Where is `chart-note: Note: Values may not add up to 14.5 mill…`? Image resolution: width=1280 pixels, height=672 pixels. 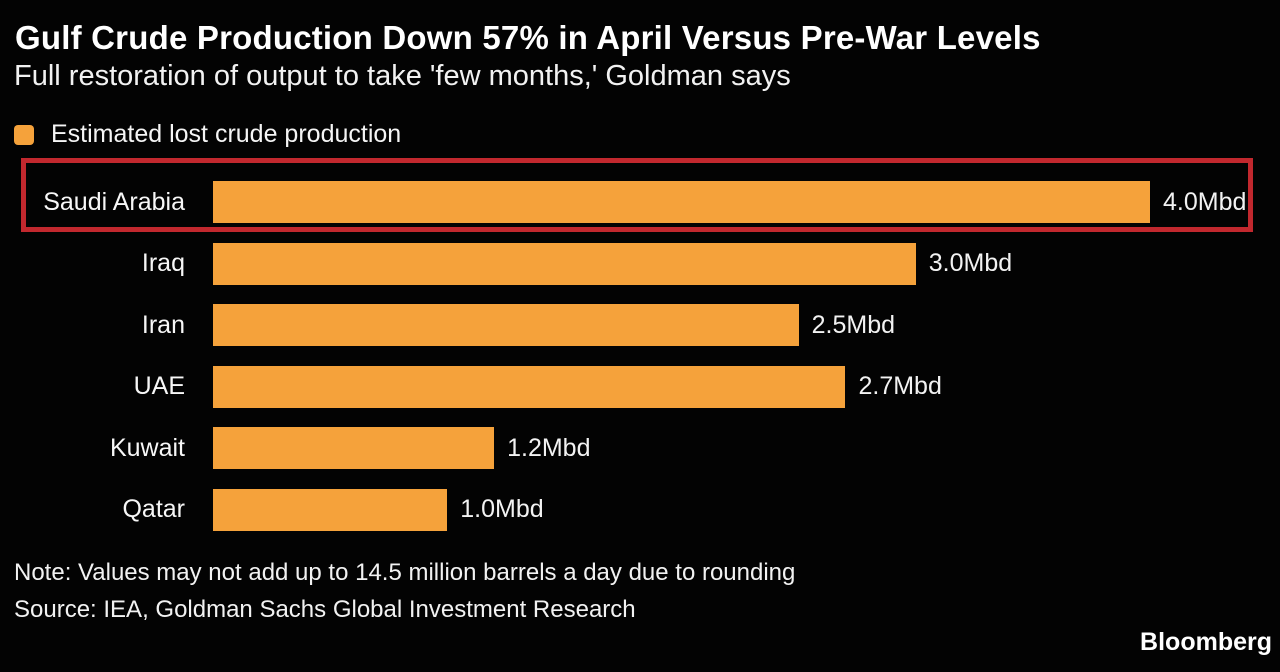
chart-note: Note: Values may not add up to 14.5 mill… is located at coordinates (405, 572).